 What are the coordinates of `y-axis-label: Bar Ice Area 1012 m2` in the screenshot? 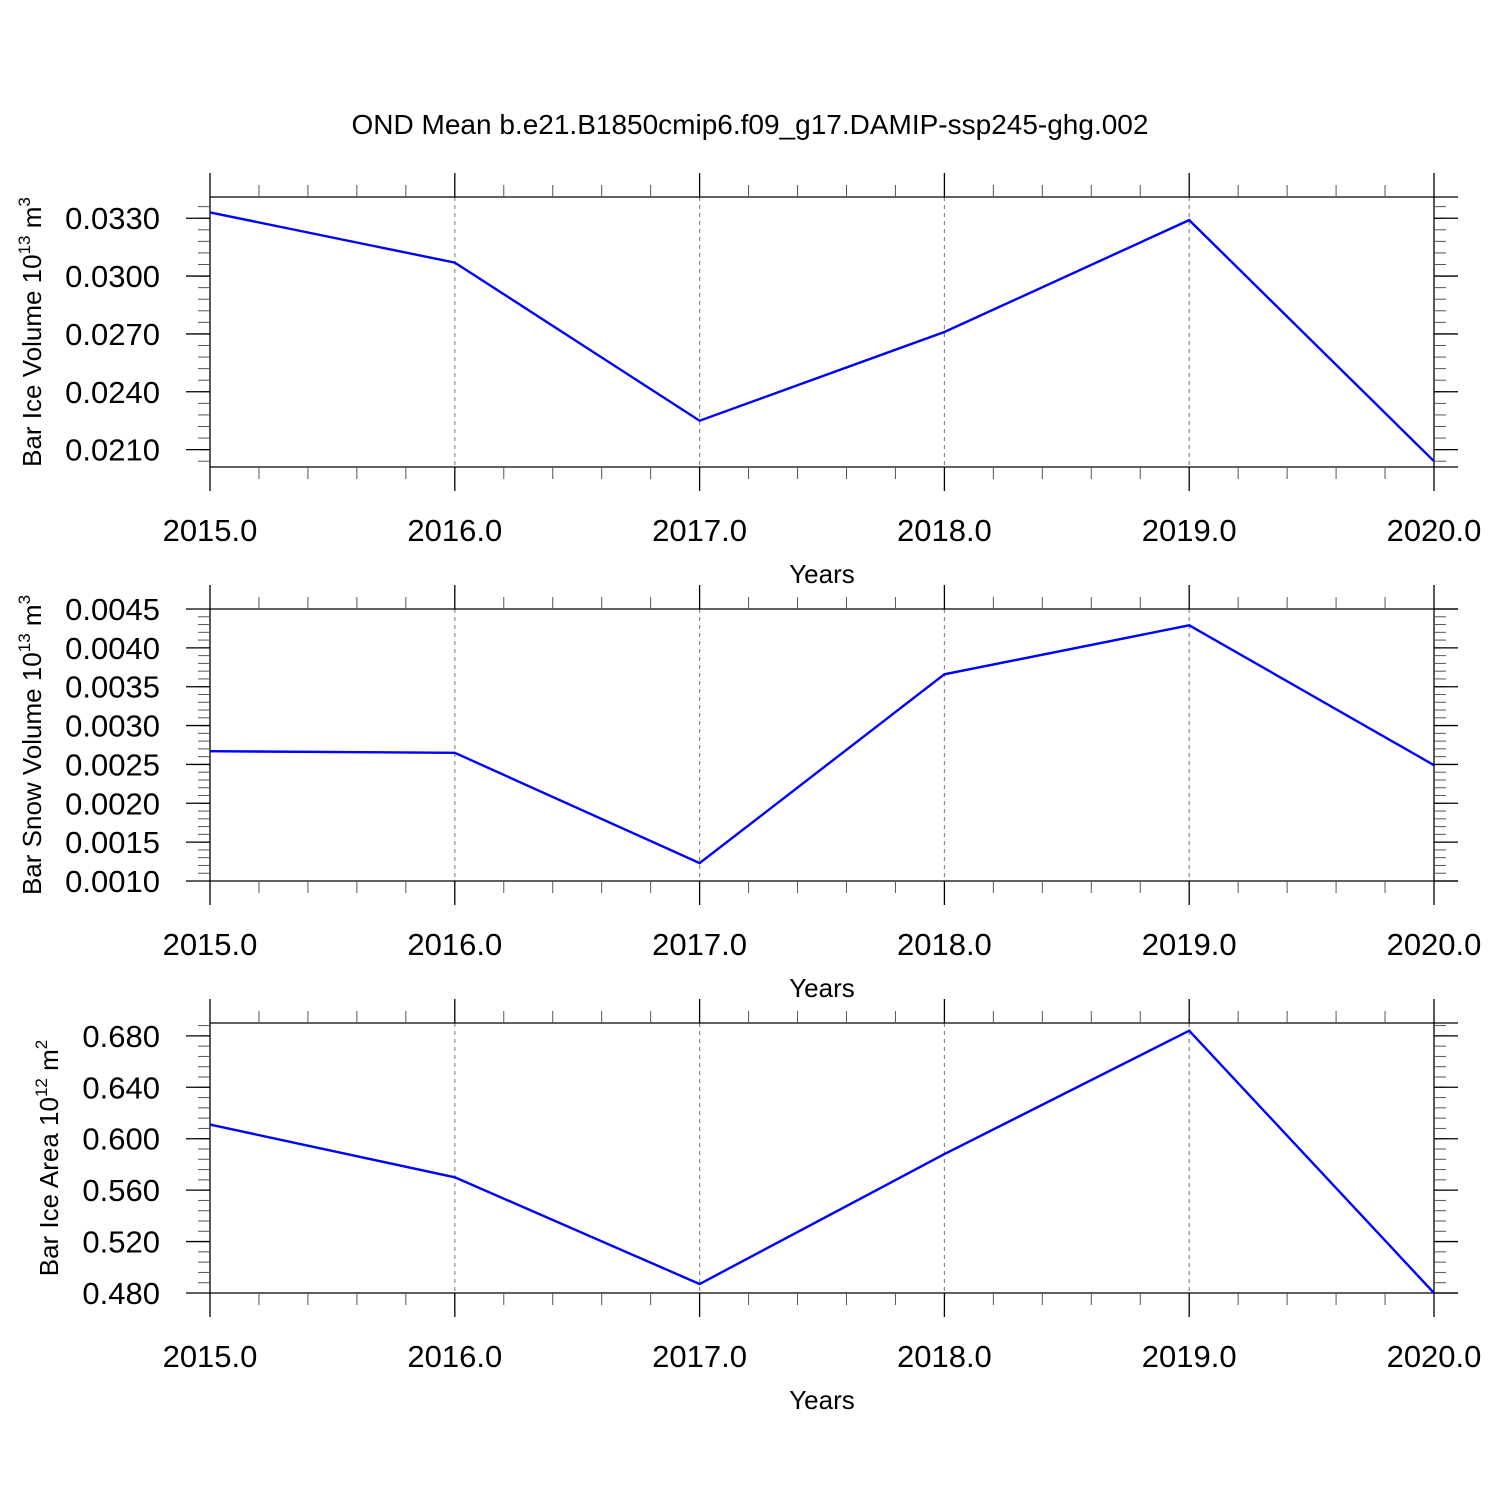 It's located at (48, 1158).